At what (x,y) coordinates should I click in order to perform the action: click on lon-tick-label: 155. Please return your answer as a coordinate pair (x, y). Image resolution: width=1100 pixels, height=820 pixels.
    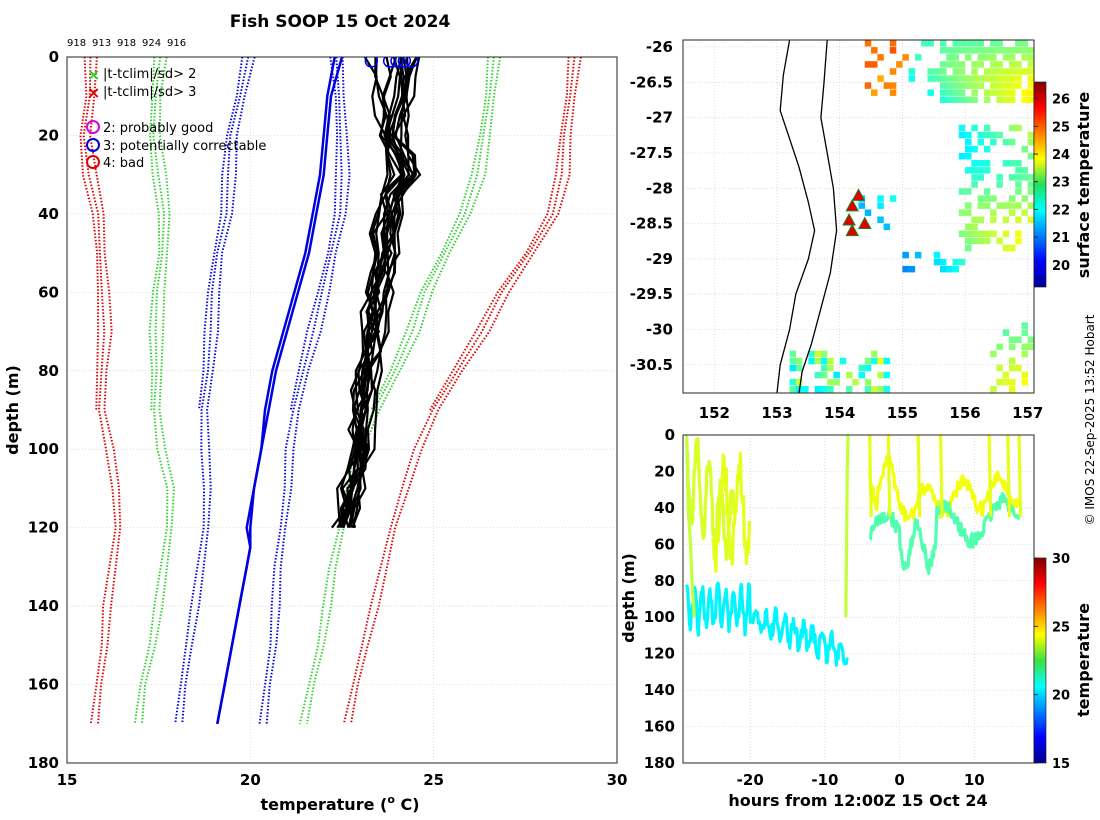
    Looking at the image, I should click on (902, 413).